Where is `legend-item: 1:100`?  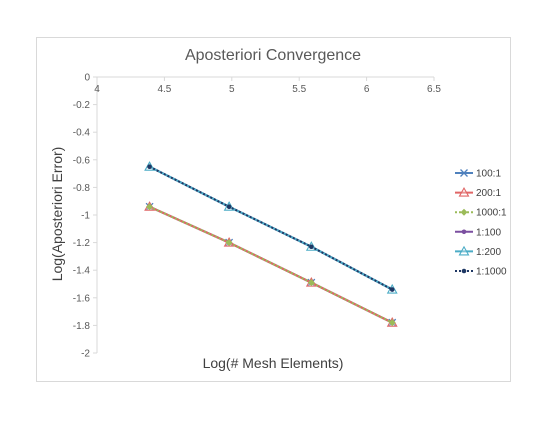
legend-item: 1:100 is located at coordinates (478, 232).